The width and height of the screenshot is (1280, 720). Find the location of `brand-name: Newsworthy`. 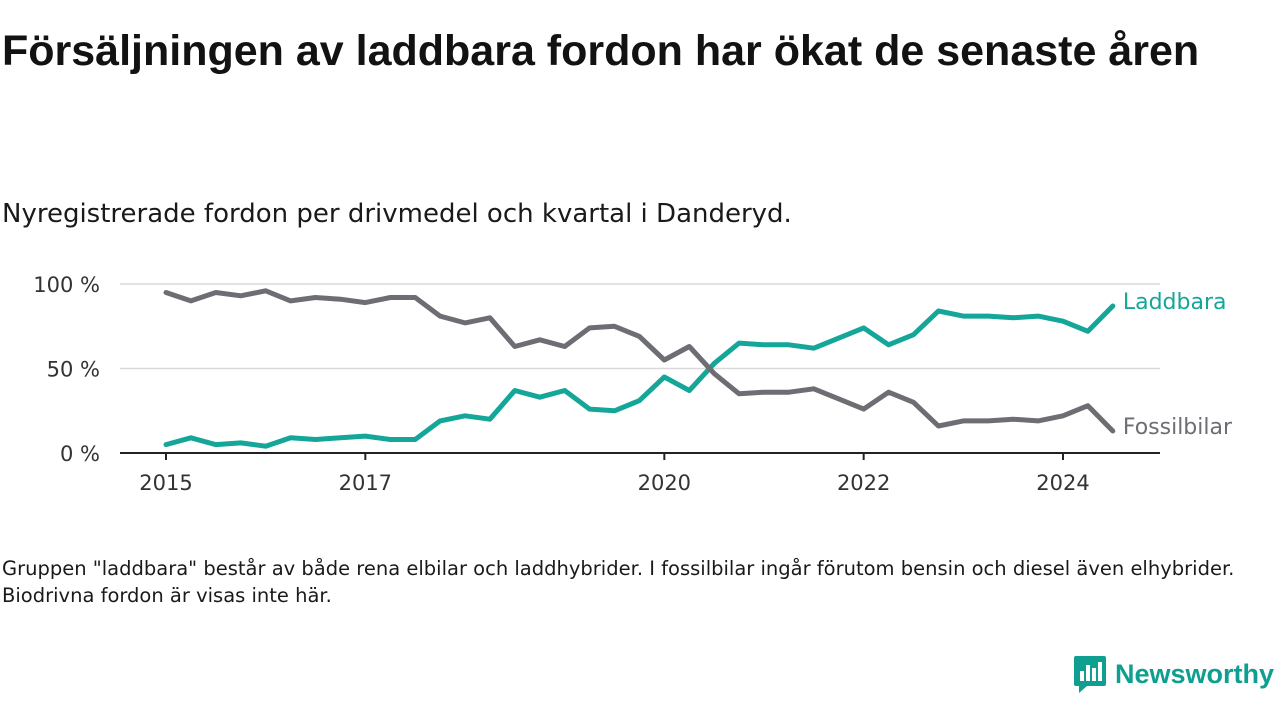

brand-name: Newsworthy is located at coordinates (1194, 673).